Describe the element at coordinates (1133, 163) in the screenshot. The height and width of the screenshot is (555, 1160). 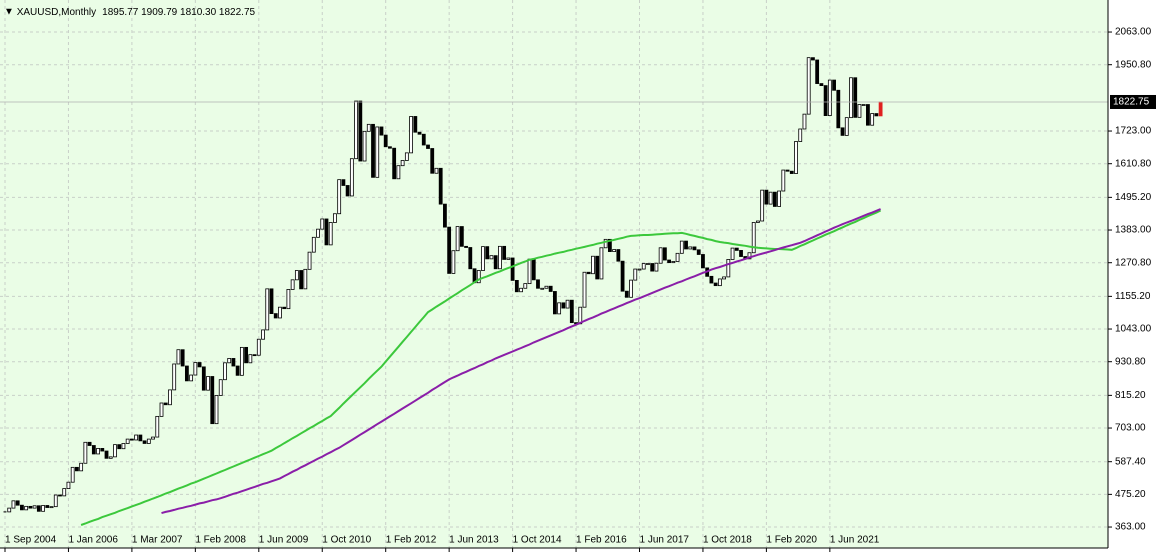
I see `y-tick-label: 1610.80` at that location.